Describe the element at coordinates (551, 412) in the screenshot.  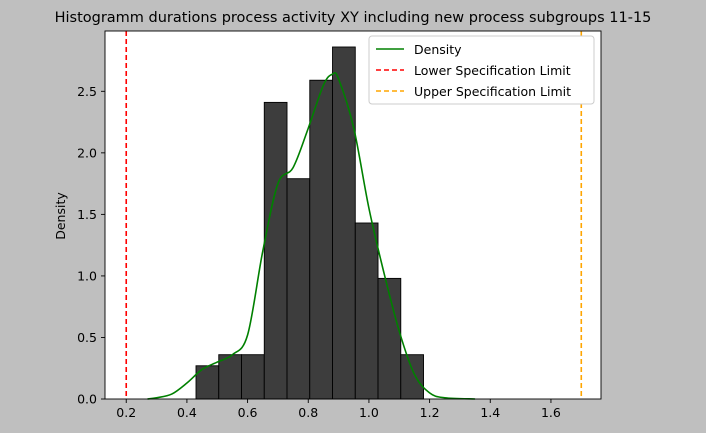
I see `x-tick-label: 1.6` at that location.